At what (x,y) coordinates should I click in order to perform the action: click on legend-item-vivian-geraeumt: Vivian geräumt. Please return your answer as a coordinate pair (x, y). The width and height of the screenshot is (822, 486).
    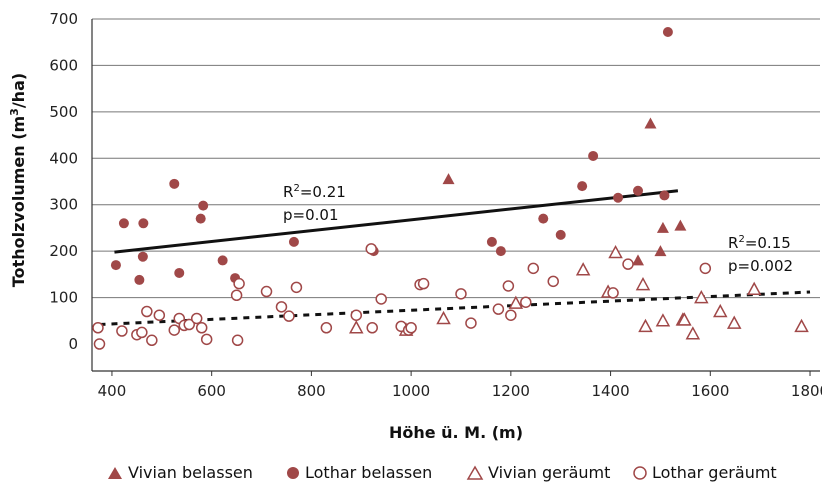
    Looking at the image, I should click on (538, 472).